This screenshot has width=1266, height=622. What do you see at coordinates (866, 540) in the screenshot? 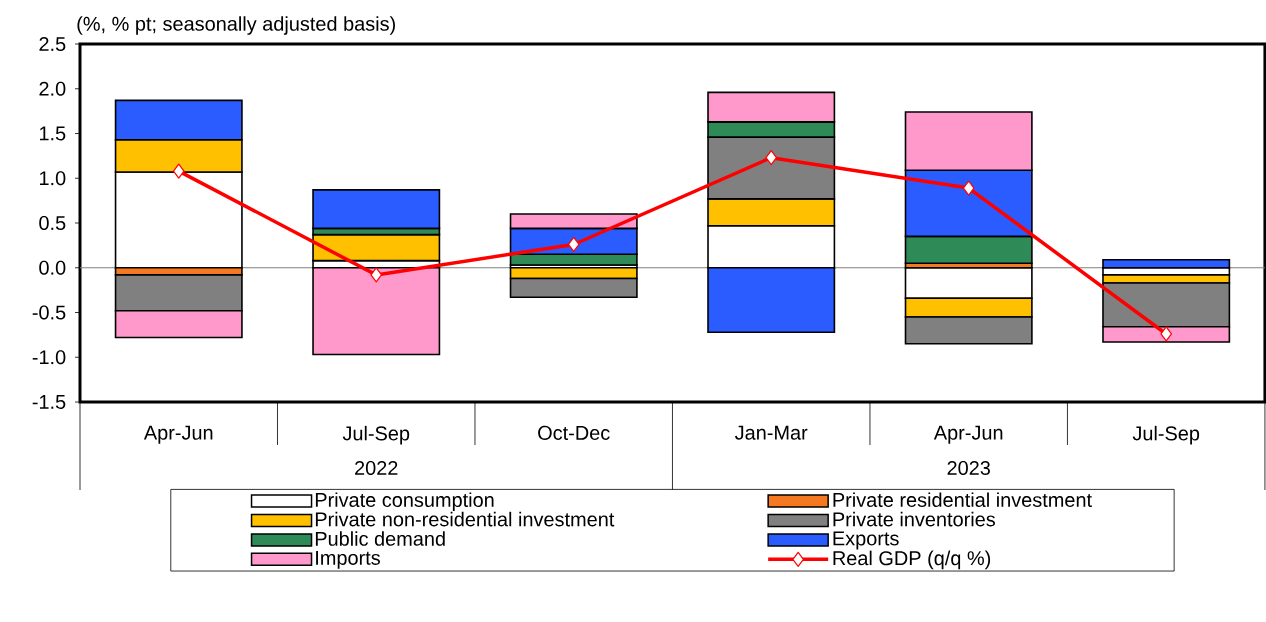
I see `legend-label: Exports` at bounding box center [866, 540].